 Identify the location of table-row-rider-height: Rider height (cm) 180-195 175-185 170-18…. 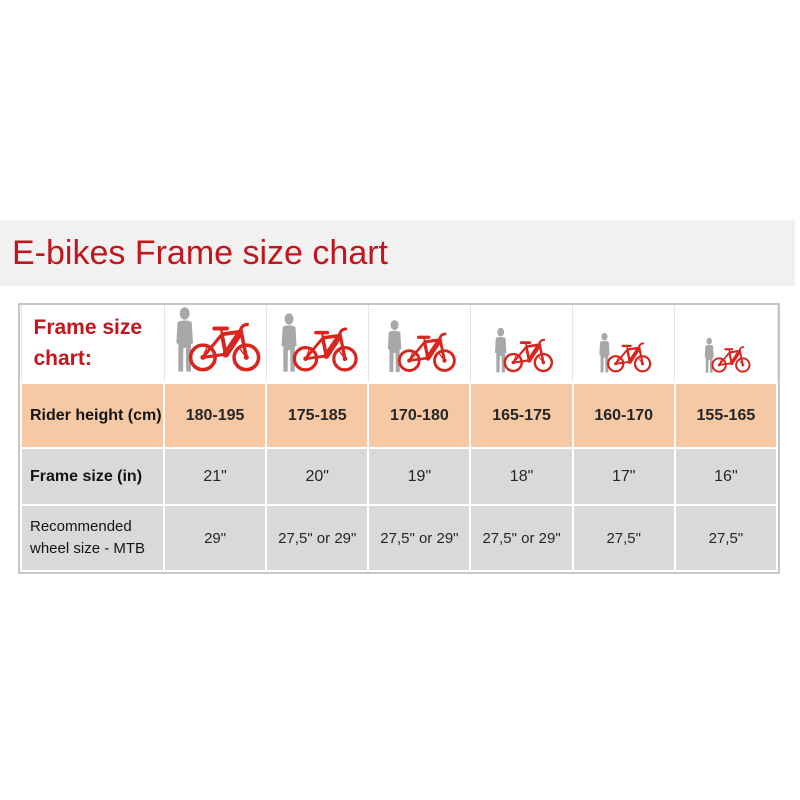
(399, 415).